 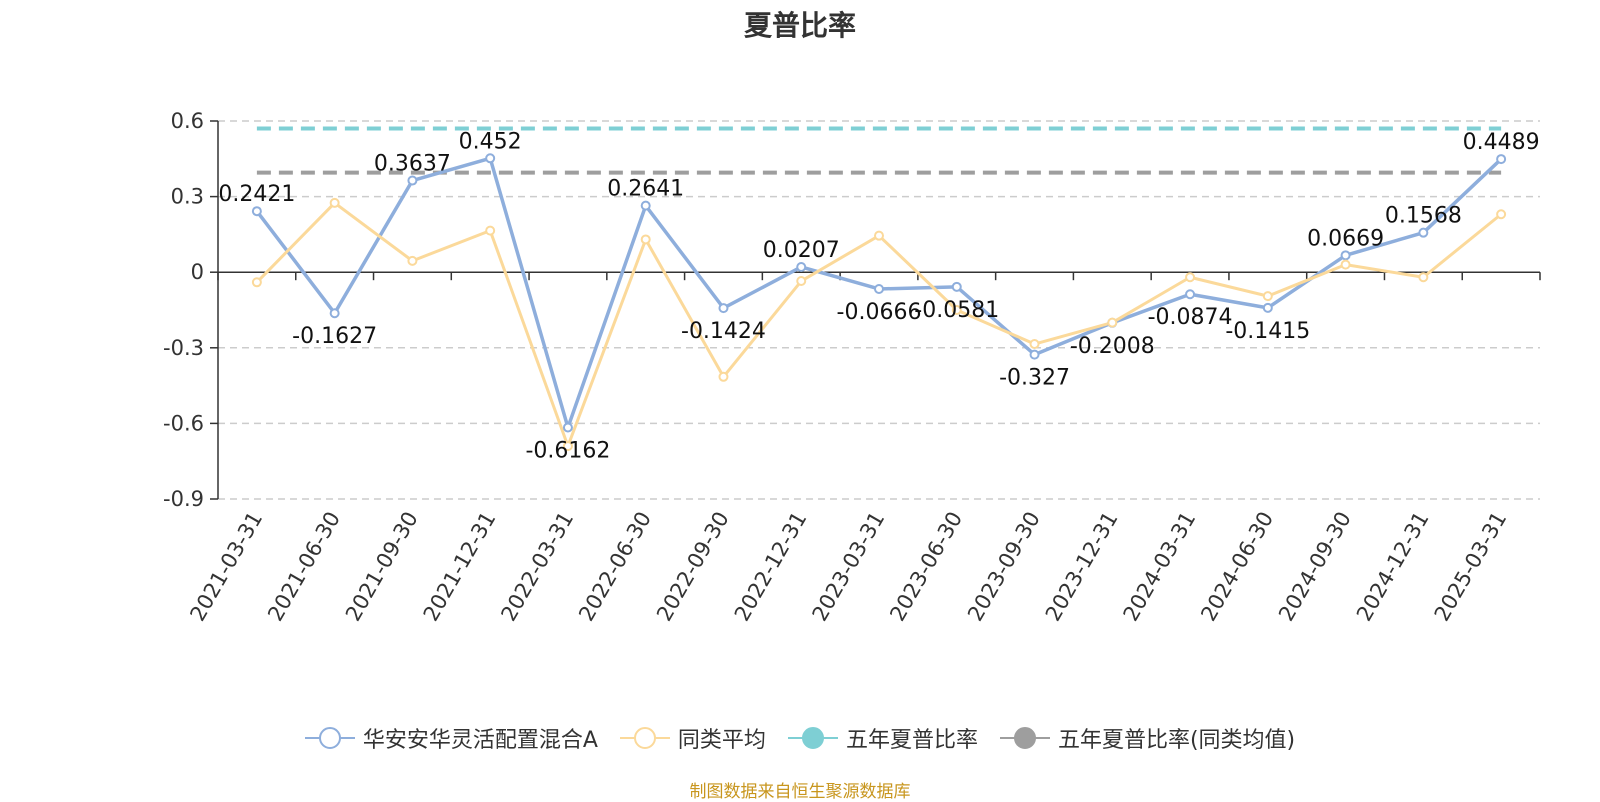 I want to click on data-label: 0.2421, so click(x=256, y=194).